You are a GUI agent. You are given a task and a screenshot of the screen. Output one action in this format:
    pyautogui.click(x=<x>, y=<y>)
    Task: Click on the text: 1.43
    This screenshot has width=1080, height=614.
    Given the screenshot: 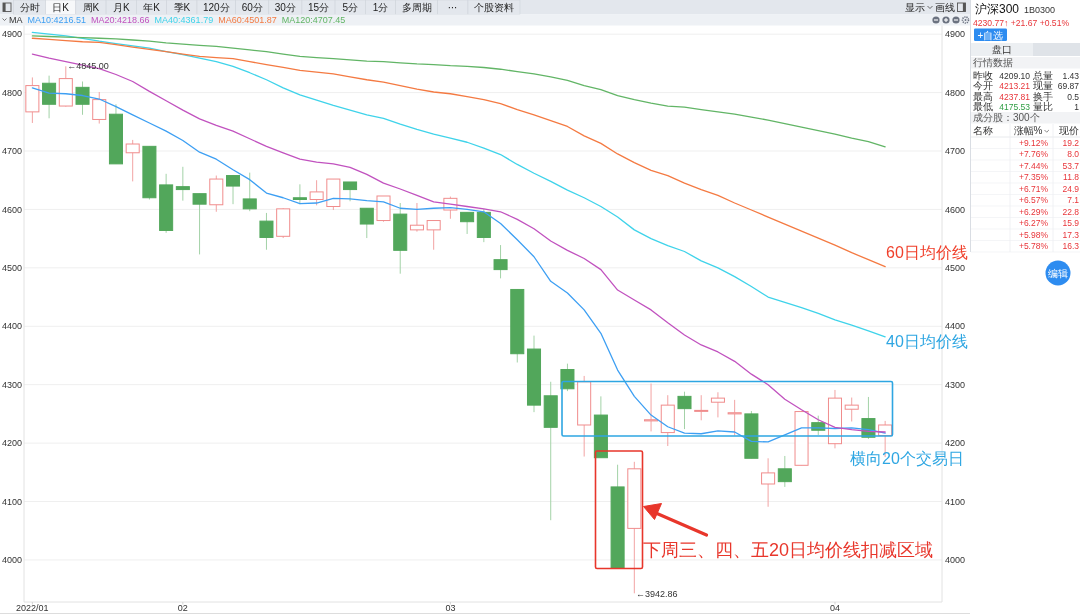 What is the action you would take?
    pyautogui.click(x=1071, y=75)
    